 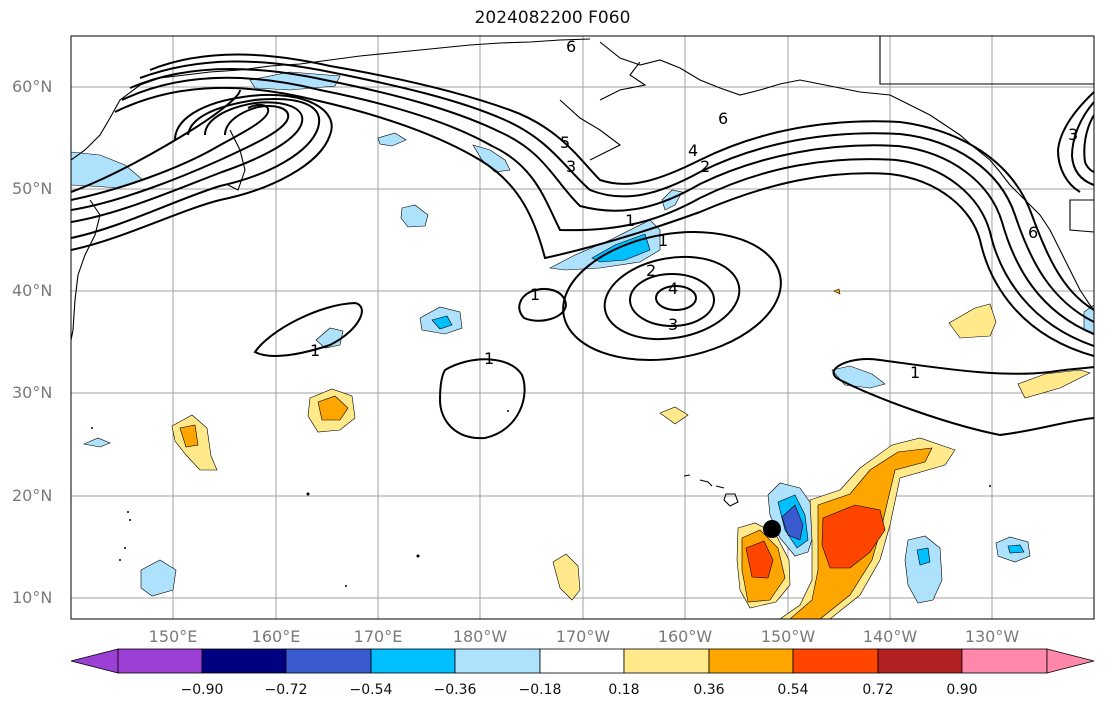 What do you see at coordinates (32, 188) in the screenshot?
I see `lat-label: 50°N` at bounding box center [32, 188].